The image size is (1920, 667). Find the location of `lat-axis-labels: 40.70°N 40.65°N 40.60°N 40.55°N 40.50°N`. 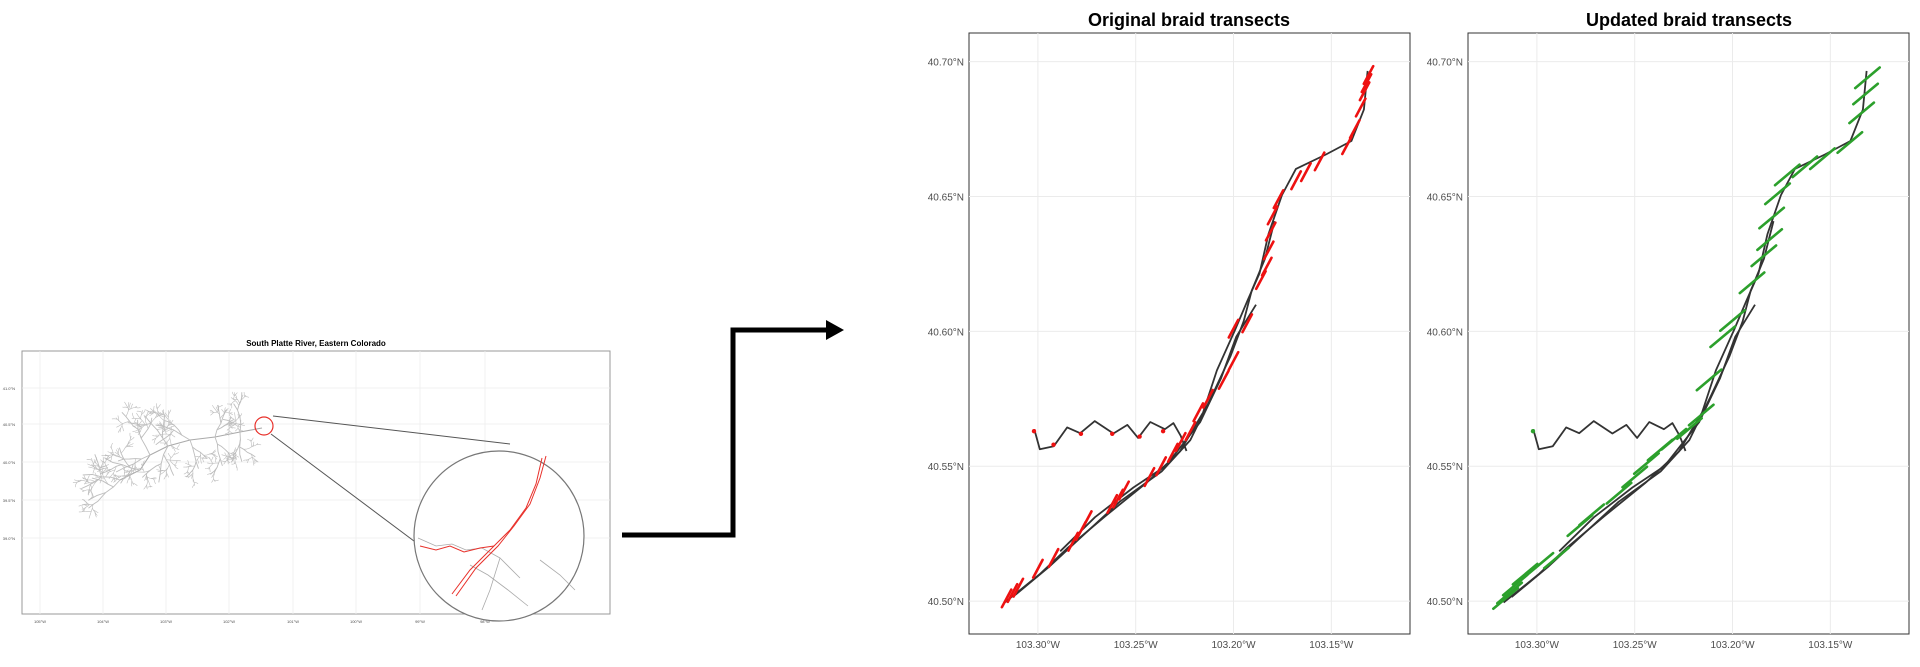

lat-axis-labels: 40.70°N 40.65°N 40.60°N 40.55°N 40.50°N is located at coordinates (946, 333).